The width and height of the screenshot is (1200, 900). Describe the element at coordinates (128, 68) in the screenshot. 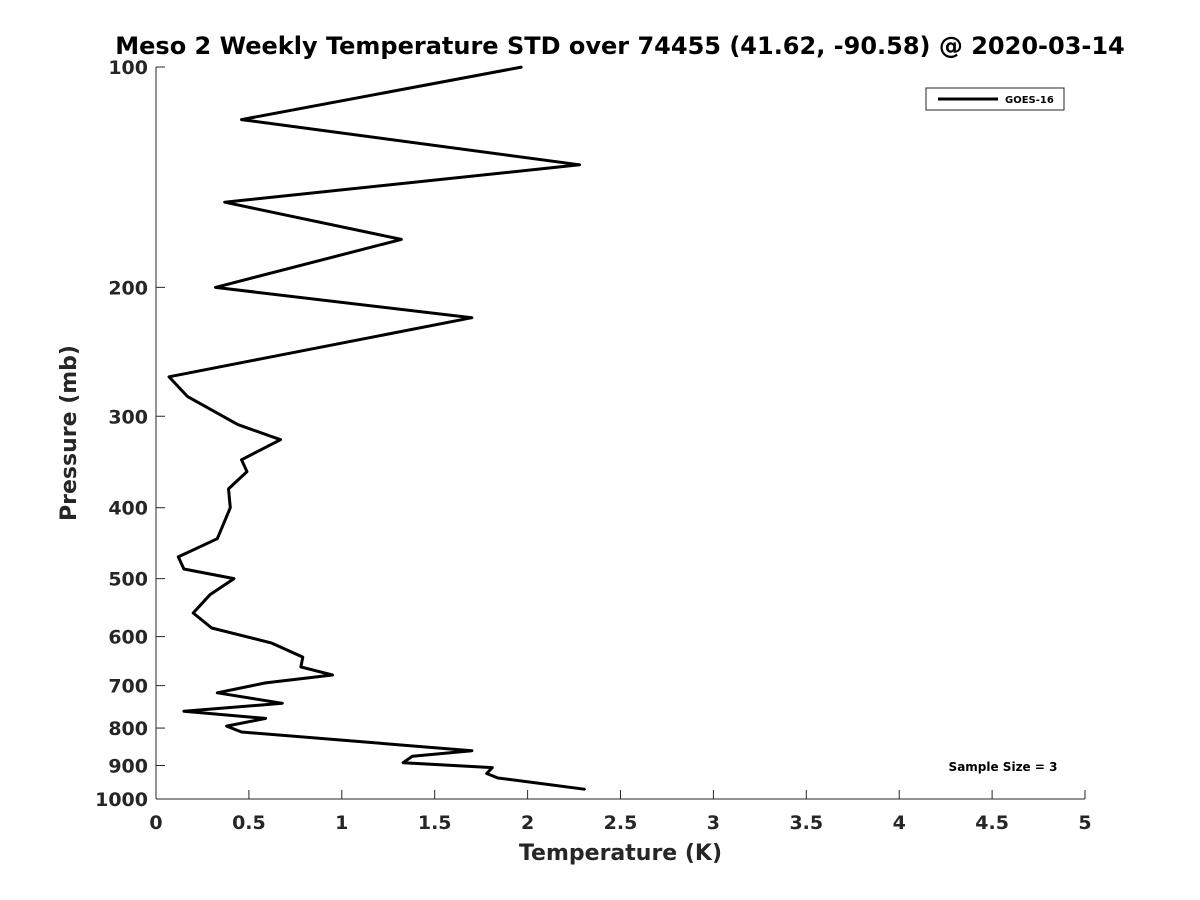

I see `y-tick-label: 100` at that location.